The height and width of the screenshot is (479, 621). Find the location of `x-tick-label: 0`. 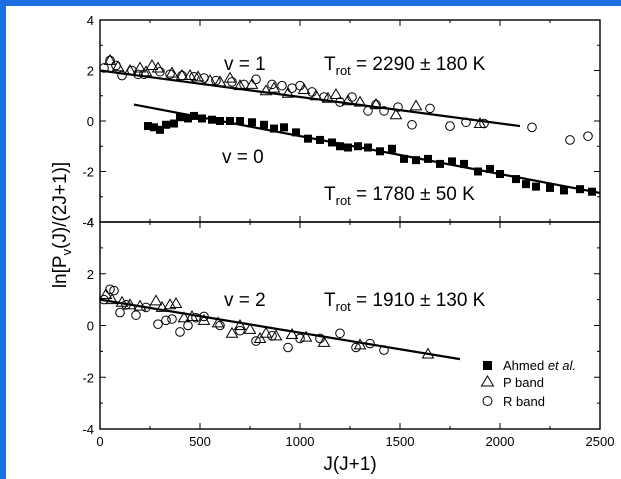

x-tick-label: 0 is located at coordinates (99, 441).